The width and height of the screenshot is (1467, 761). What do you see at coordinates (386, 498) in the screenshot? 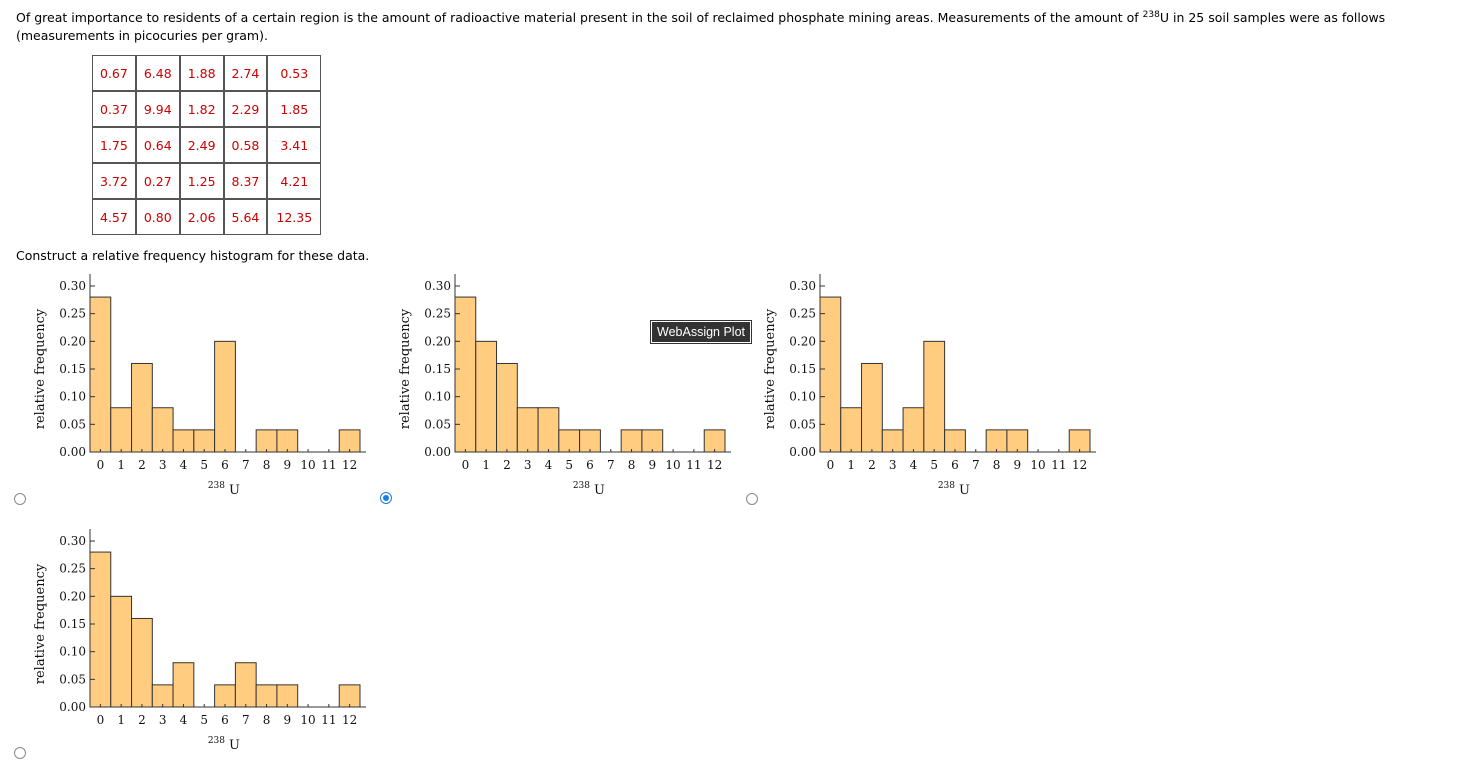
I see `option-b-radio` at bounding box center [386, 498].